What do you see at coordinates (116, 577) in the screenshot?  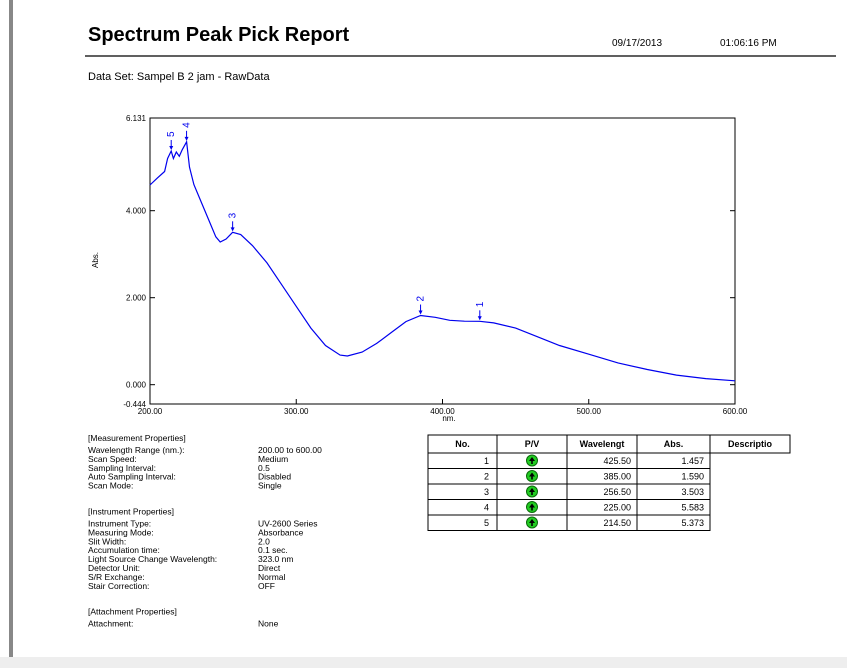 I see `property-key: S/R Exchange:` at bounding box center [116, 577].